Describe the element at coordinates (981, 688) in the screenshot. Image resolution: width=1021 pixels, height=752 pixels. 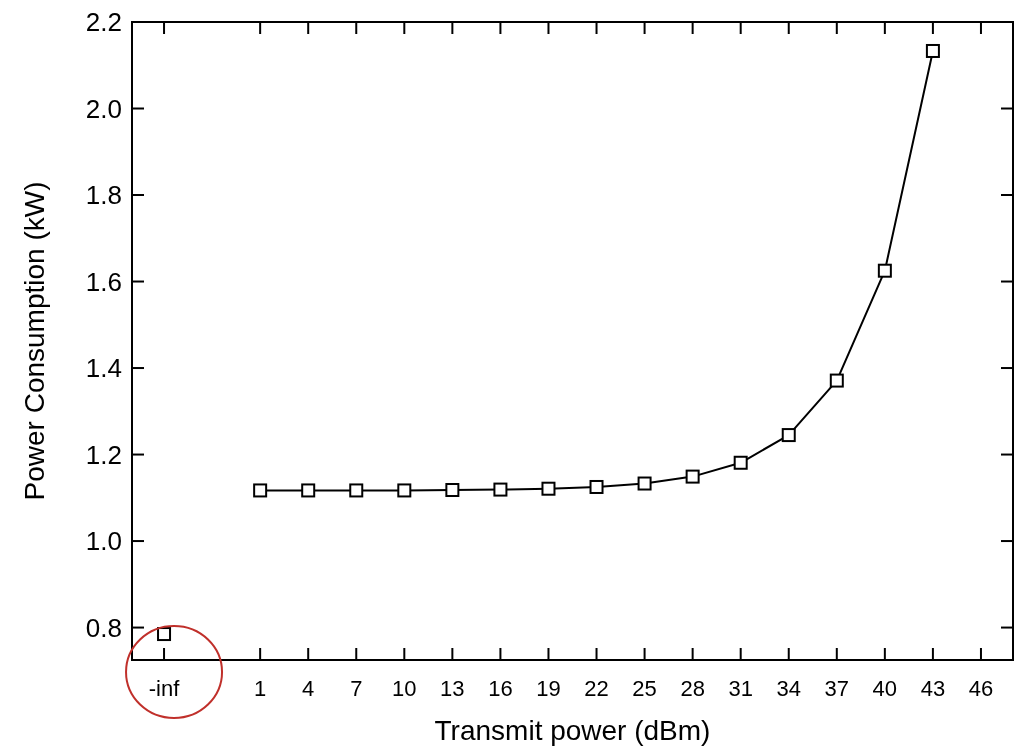
I see `x-tick-label: 46` at that location.